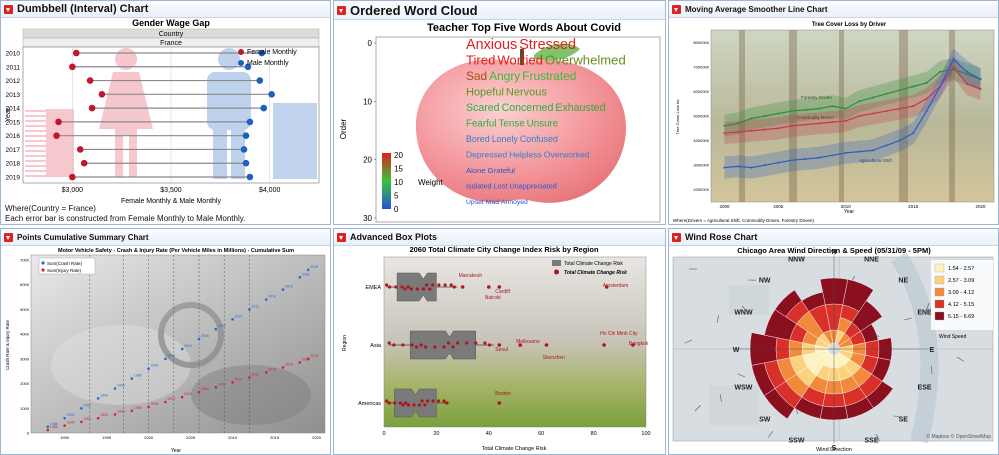 This screenshot has height=455, width=999. I want to click on direction-label: ENE, so click(924, 312).